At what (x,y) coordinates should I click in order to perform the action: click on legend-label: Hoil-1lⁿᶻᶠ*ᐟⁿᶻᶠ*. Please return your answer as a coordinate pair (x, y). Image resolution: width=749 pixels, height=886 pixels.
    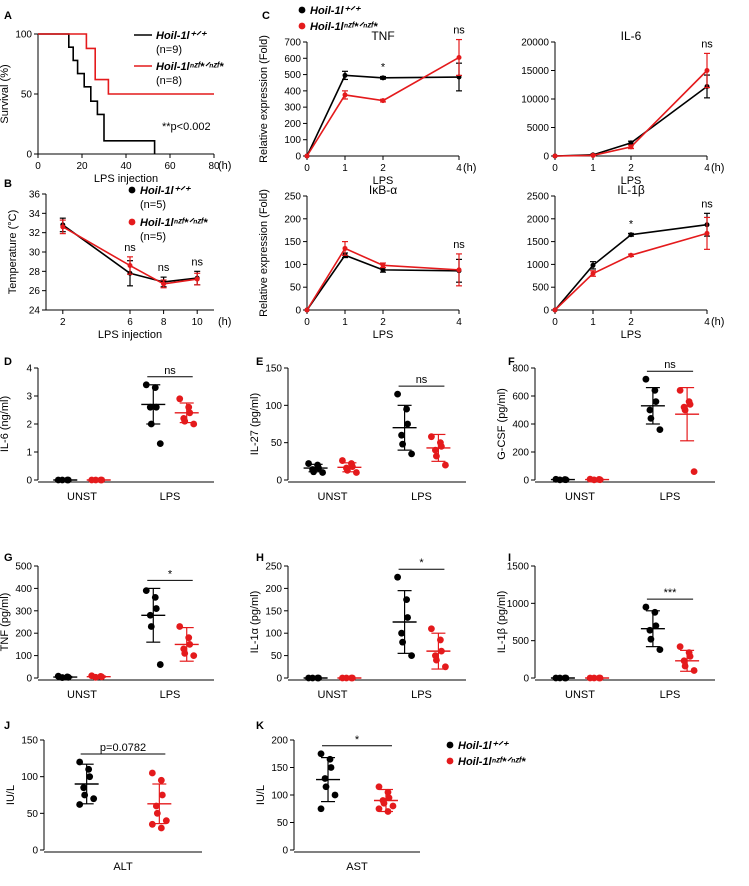
    Looking at the image, I should click on (344, 27).